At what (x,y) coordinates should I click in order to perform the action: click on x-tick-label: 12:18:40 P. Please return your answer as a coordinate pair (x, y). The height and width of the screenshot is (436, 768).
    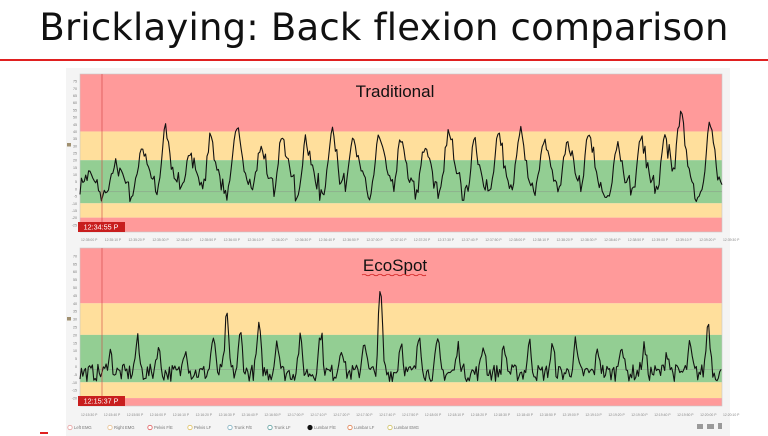
    Looking at the image, I should click on (525, 415).